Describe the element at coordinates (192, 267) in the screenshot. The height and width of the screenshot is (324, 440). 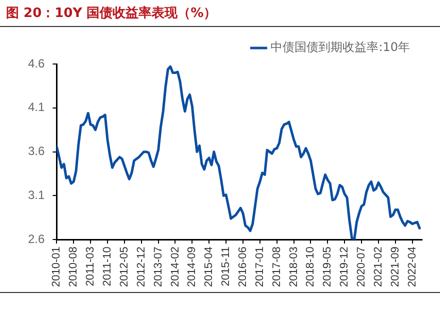
I see `x-tick-label: 2014-09` at that location.